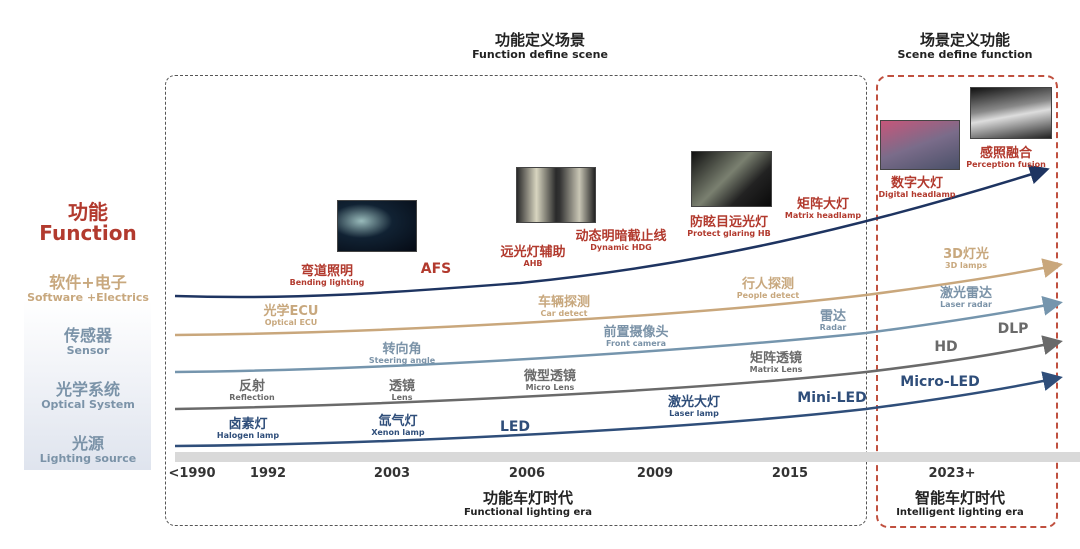  What do you see at coordinates (832, 398) in the screenshot?
I see `label-mini-led: Mini-LED` at bounding box center [832, 398].